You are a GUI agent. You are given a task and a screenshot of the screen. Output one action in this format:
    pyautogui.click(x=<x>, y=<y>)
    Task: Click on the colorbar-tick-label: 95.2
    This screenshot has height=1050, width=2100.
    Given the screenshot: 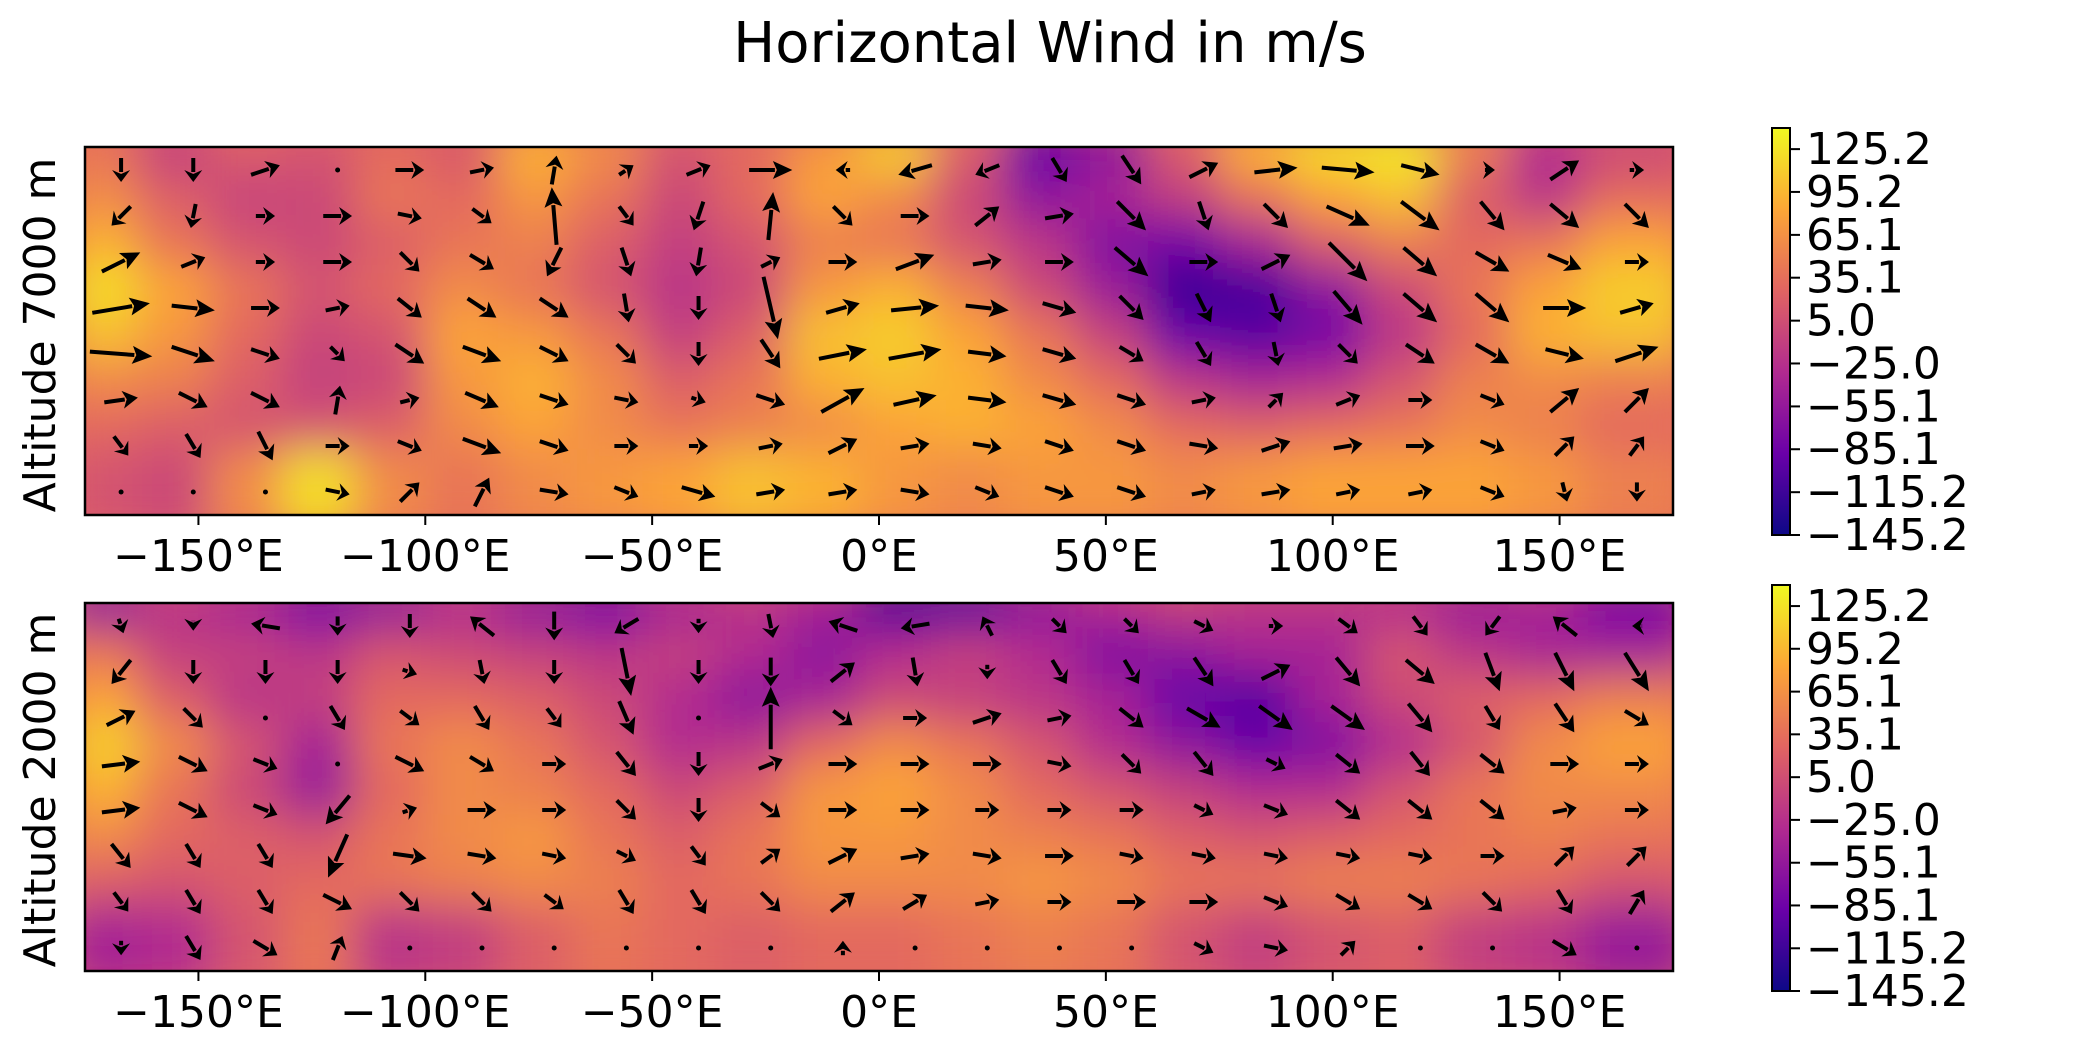 What is the action you would take?
    pyautogui.click(x=1855, y=649)
    